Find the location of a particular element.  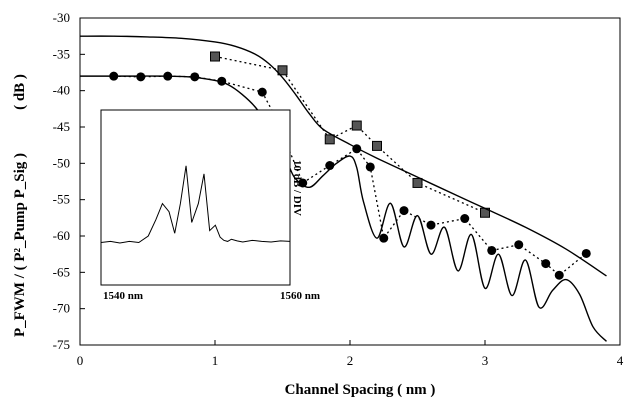

y-tick-label: -70 is located at coordinates (61, 308).